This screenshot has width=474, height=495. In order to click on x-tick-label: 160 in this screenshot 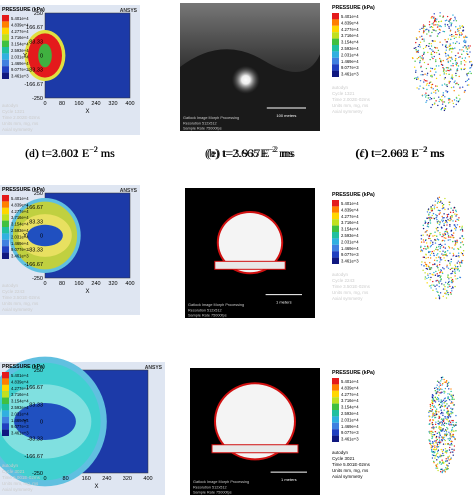, I will do `click(78, 284)`.